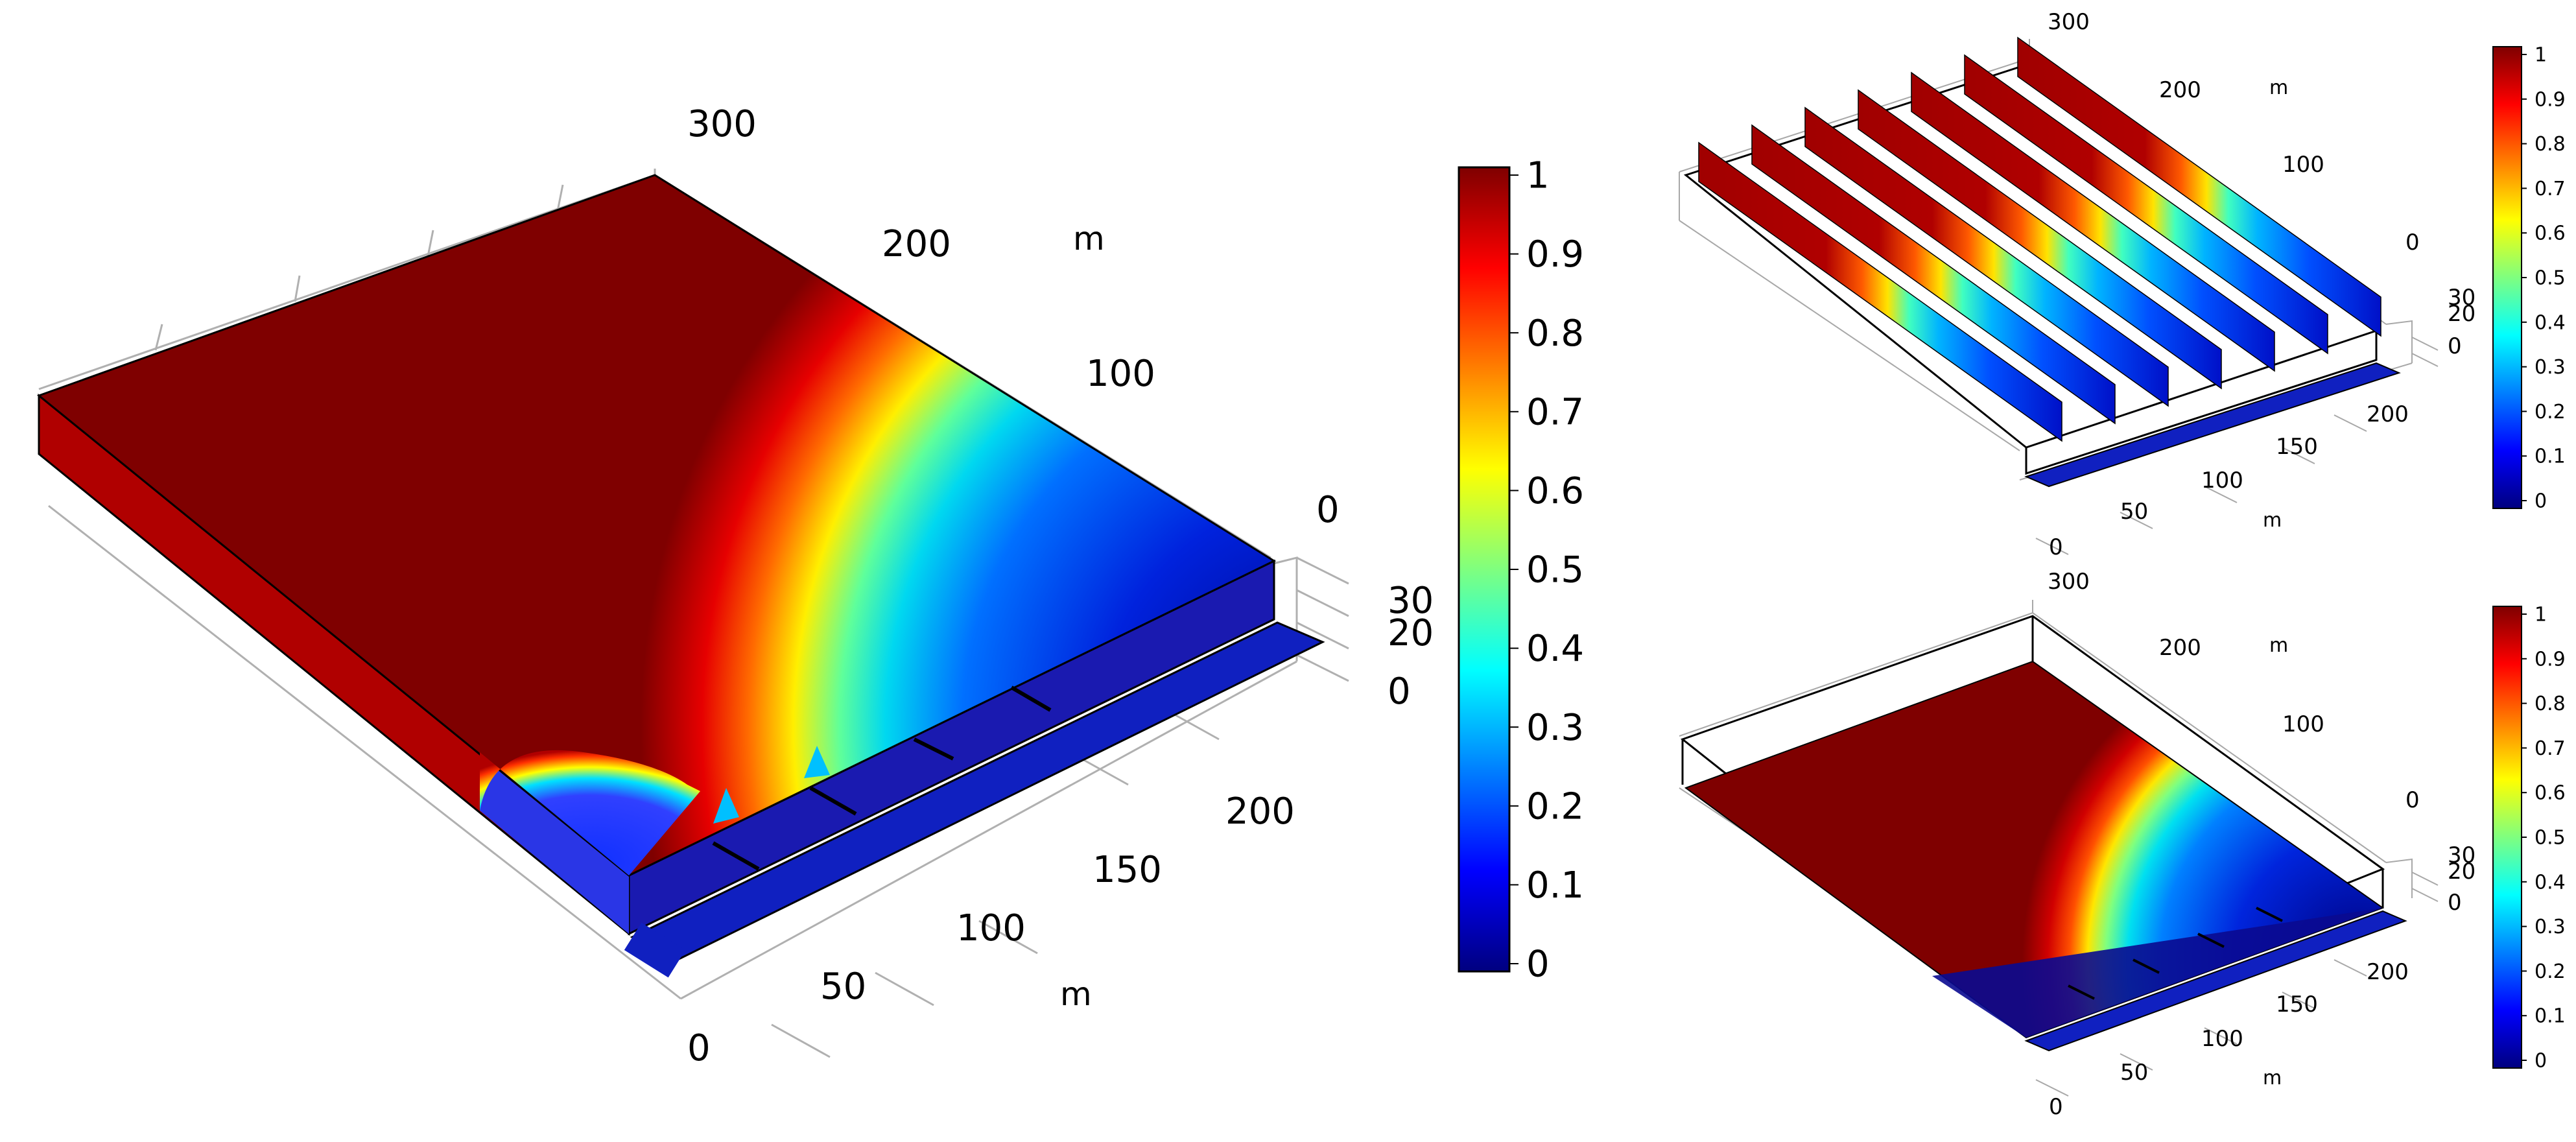 This screenshot has height=1142, width=2576. What do you see at coordinates (2412, 800) in the screenshot?
I see `surface-top-tick: 0` at bounding box center [2412, 800].